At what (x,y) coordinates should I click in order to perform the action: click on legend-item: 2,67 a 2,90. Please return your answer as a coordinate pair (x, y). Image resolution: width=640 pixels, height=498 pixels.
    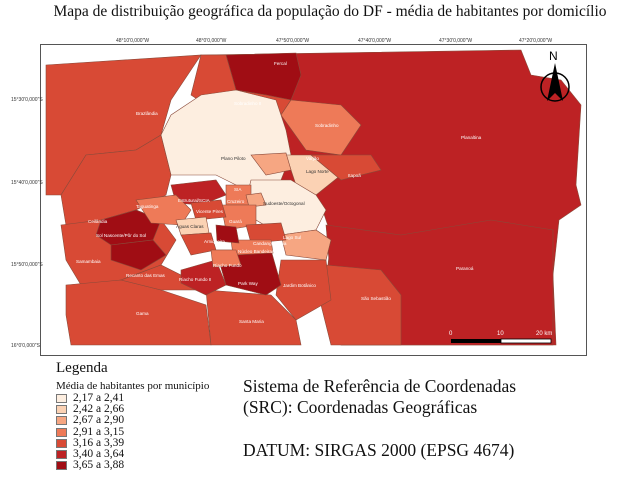
    Looking at the image, I should click on (90, 420).